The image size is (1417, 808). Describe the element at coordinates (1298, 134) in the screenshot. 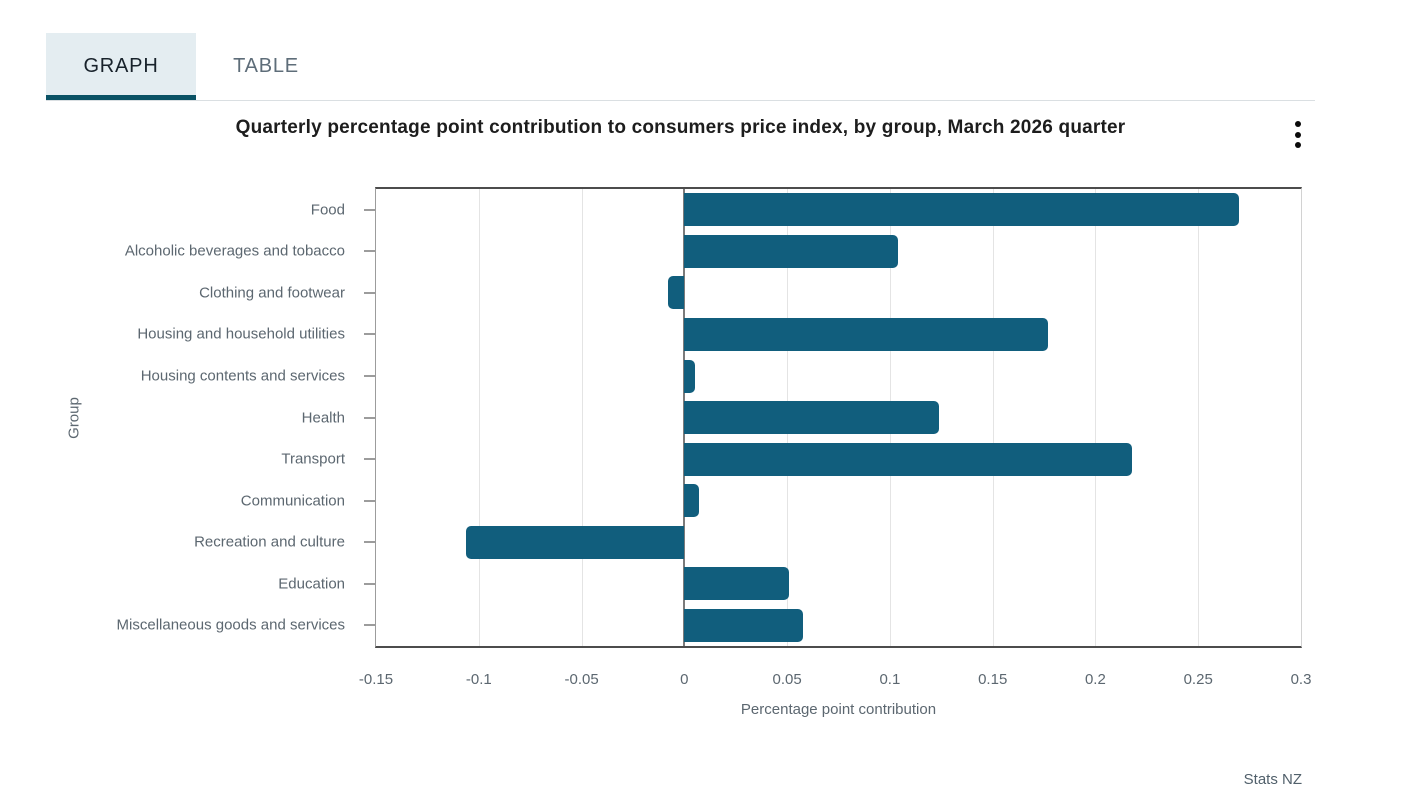

I see `kebab-menu-icon` at that location.